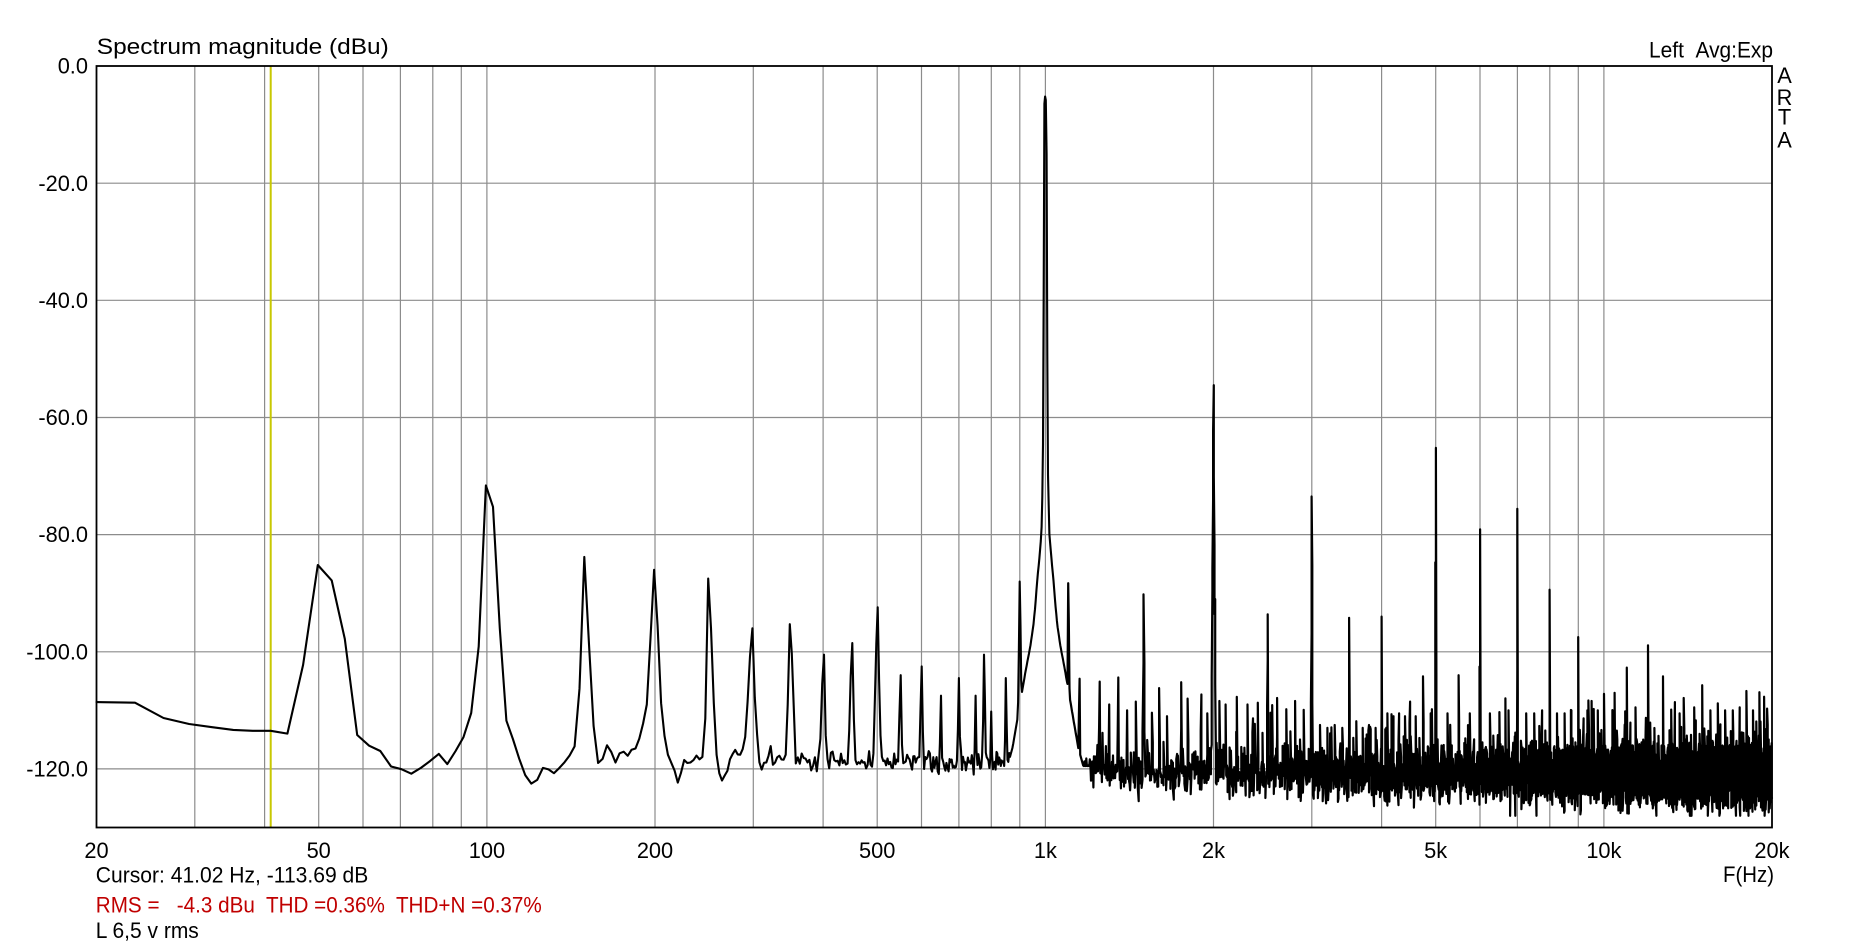 Image resolution: width=1868 pixels, height=945 pixels. What do you see at coordinates (1603, 850) in the screenshot?
I see `svg-text: 10k` at bounding box center [1603, 850].